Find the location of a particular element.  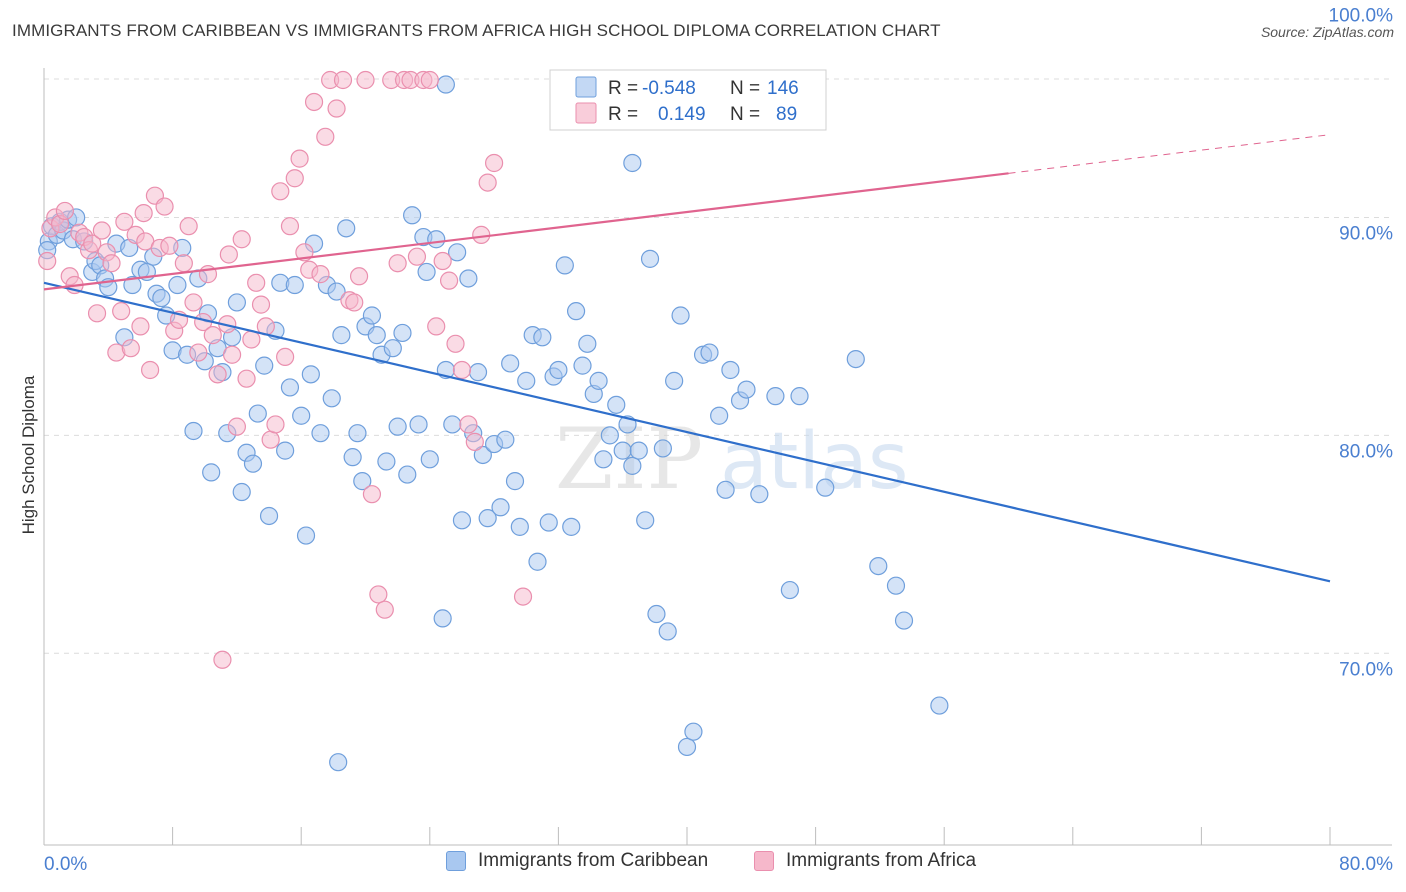

stats-r-value-1: -0.548 is located at coordinates (669, 88).